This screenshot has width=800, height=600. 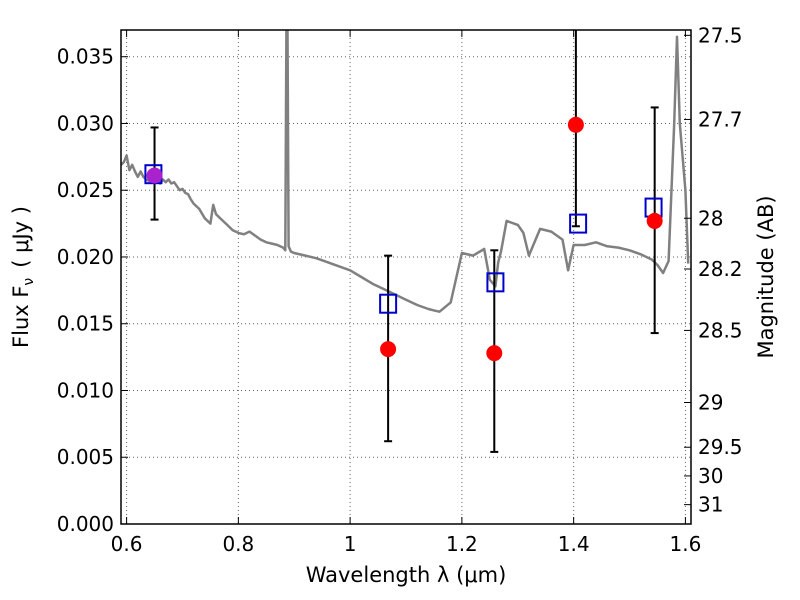 I want to click on y-tick-label: 0.015, so click(x=85, y=324).